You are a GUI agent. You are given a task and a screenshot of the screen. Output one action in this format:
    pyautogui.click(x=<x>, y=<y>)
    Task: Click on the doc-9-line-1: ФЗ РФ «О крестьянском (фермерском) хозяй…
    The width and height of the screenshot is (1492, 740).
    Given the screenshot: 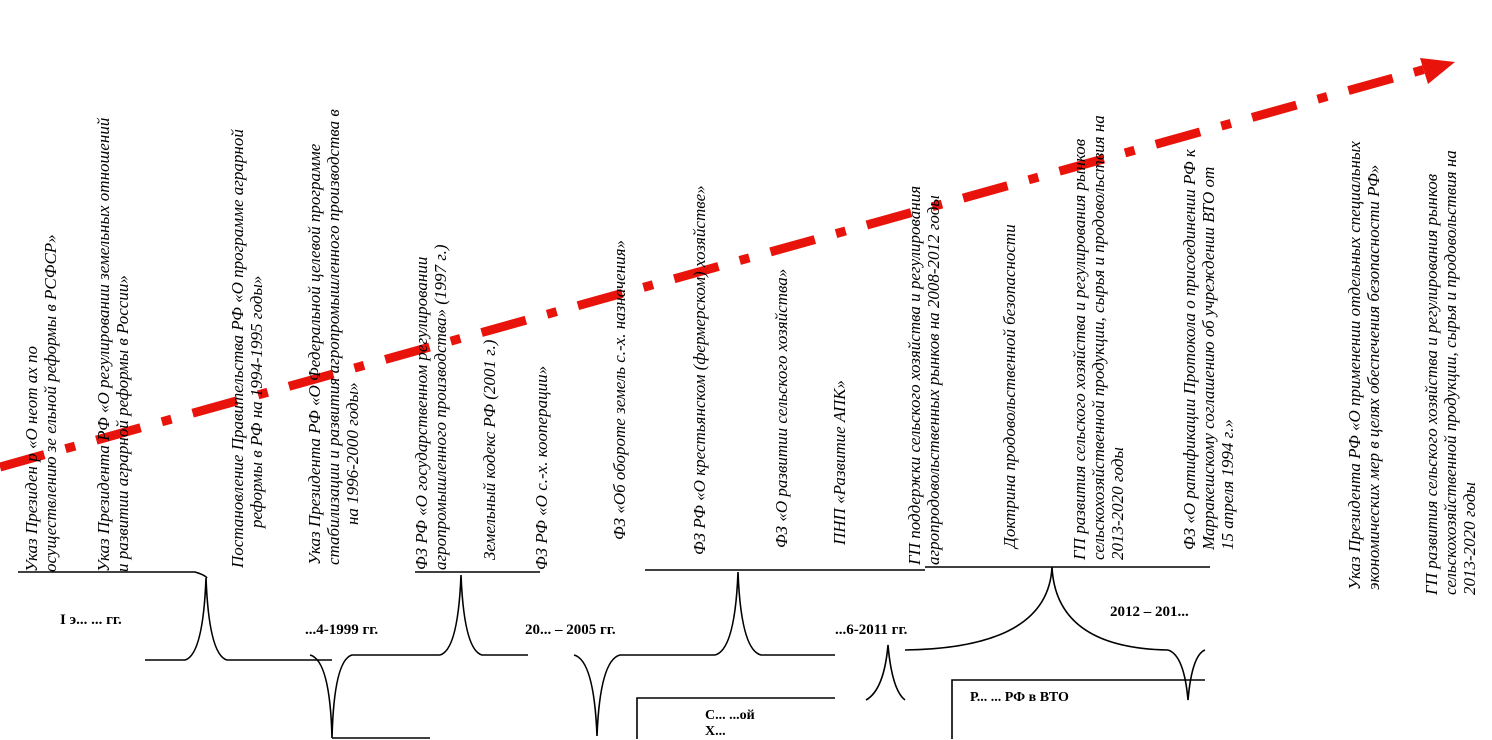 What is the action you would take?
    pyautogui.click(x=699, y=370)
    